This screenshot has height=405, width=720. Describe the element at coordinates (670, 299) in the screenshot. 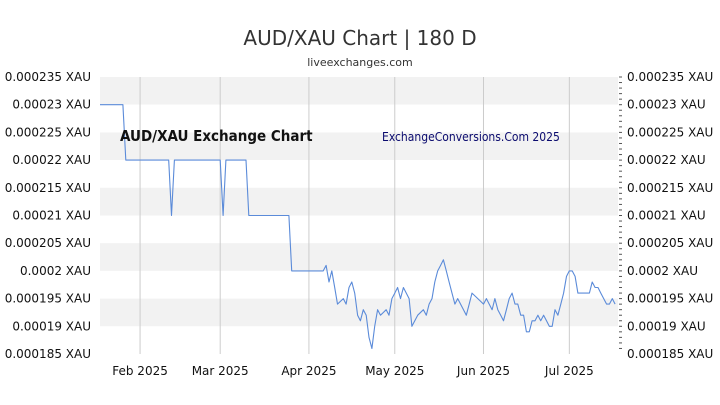

I see `y-tick-label-right: 0.000195 XAU` at that location.